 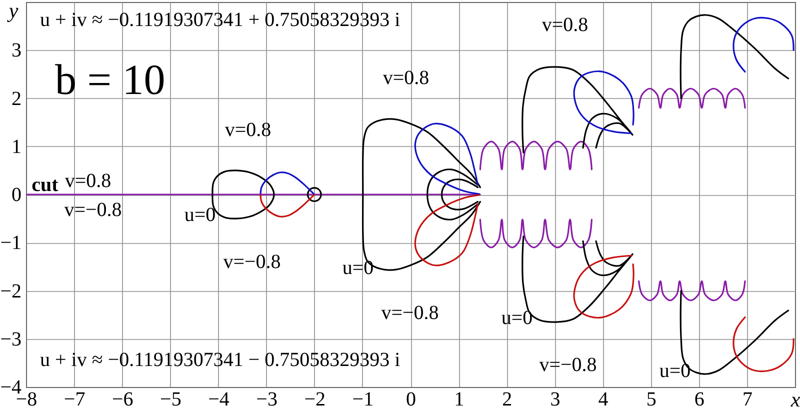 I want to click on x-tick-label: −1, so click(x=363, y=399).